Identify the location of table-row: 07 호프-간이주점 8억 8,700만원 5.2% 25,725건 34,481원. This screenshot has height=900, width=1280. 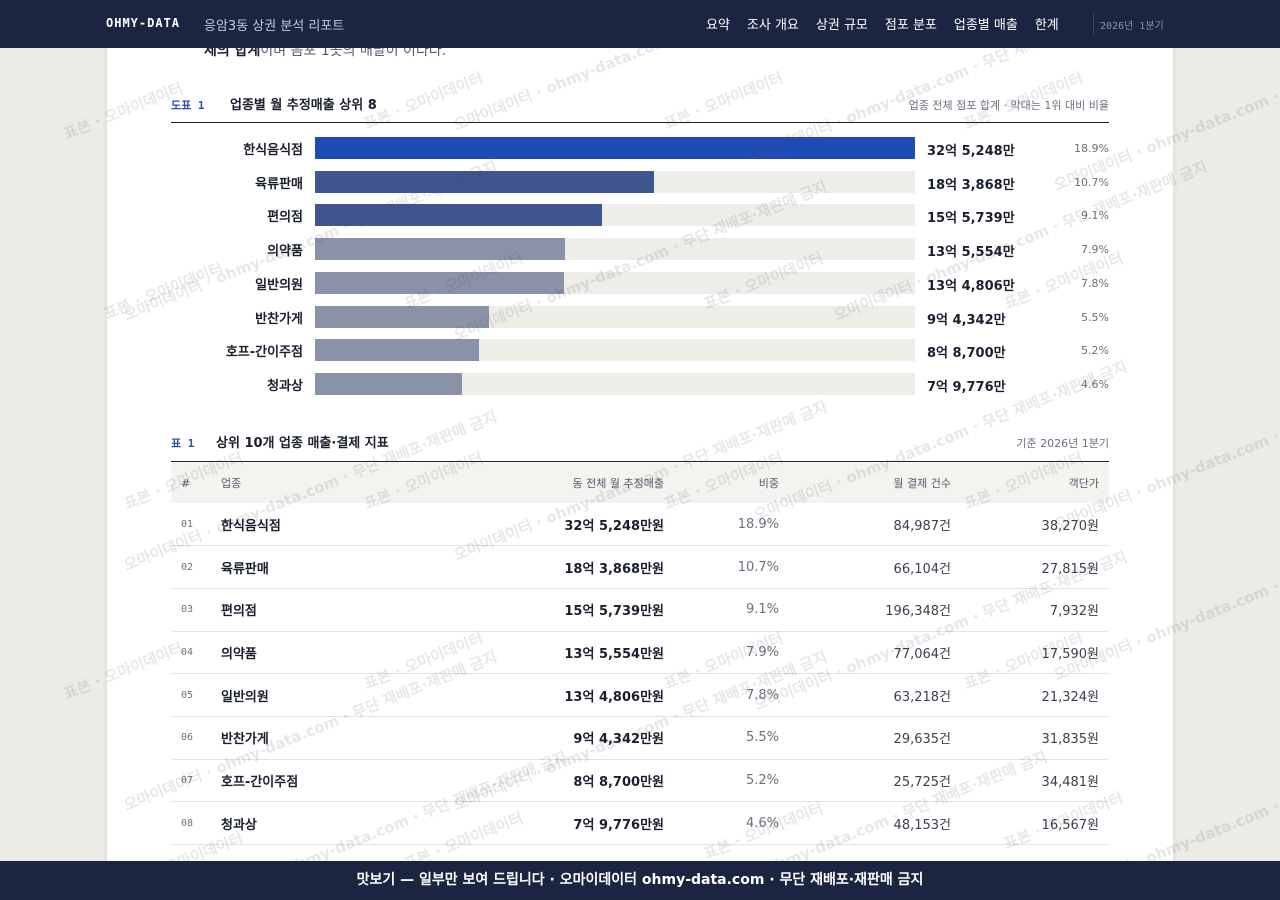
(640, 781).